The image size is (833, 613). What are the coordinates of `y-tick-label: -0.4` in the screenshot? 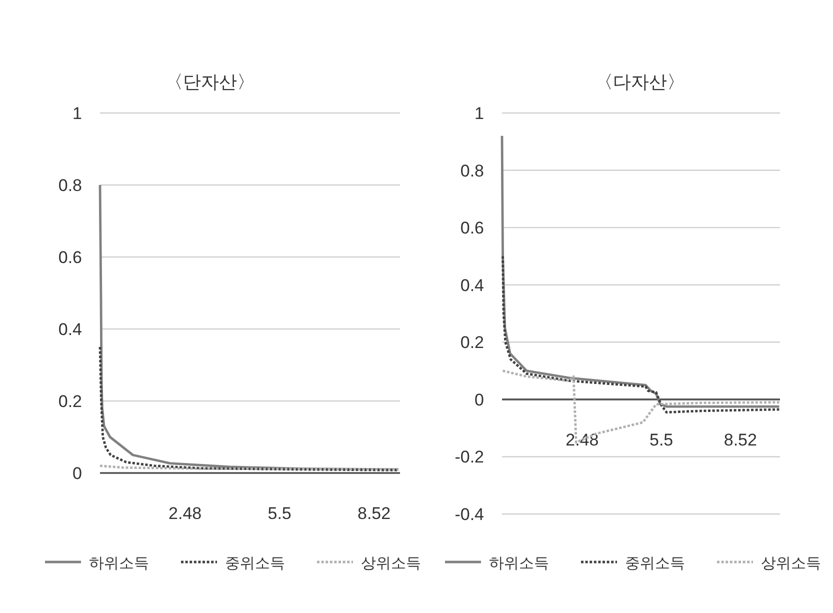 It's located at (469, 514).